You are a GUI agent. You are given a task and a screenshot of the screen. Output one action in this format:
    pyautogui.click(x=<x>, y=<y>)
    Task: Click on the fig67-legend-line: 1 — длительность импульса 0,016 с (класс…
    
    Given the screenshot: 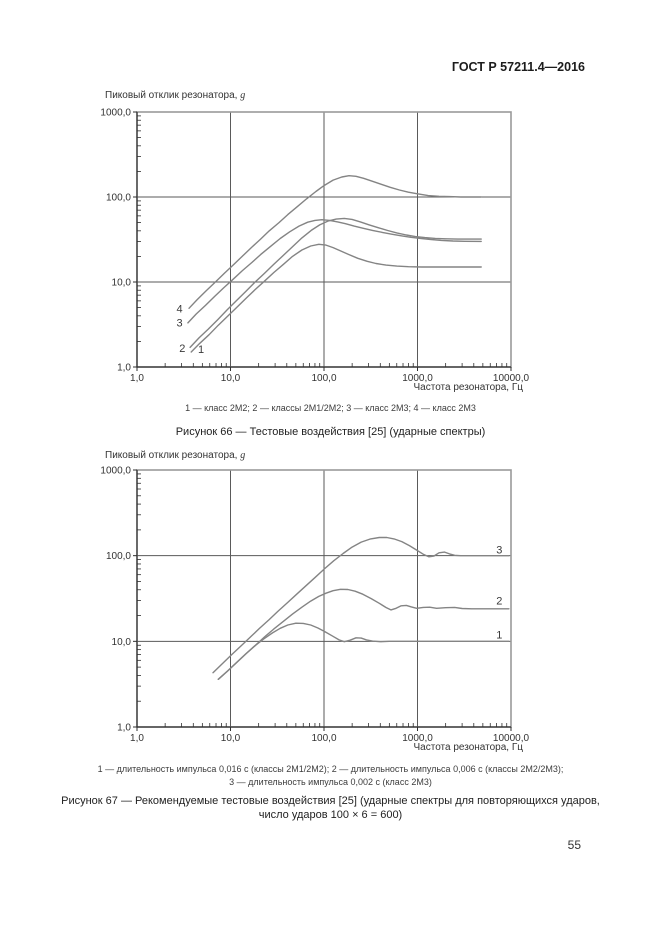 What is the action you would take?
    pyautogui.click(x=330, y=769)
    